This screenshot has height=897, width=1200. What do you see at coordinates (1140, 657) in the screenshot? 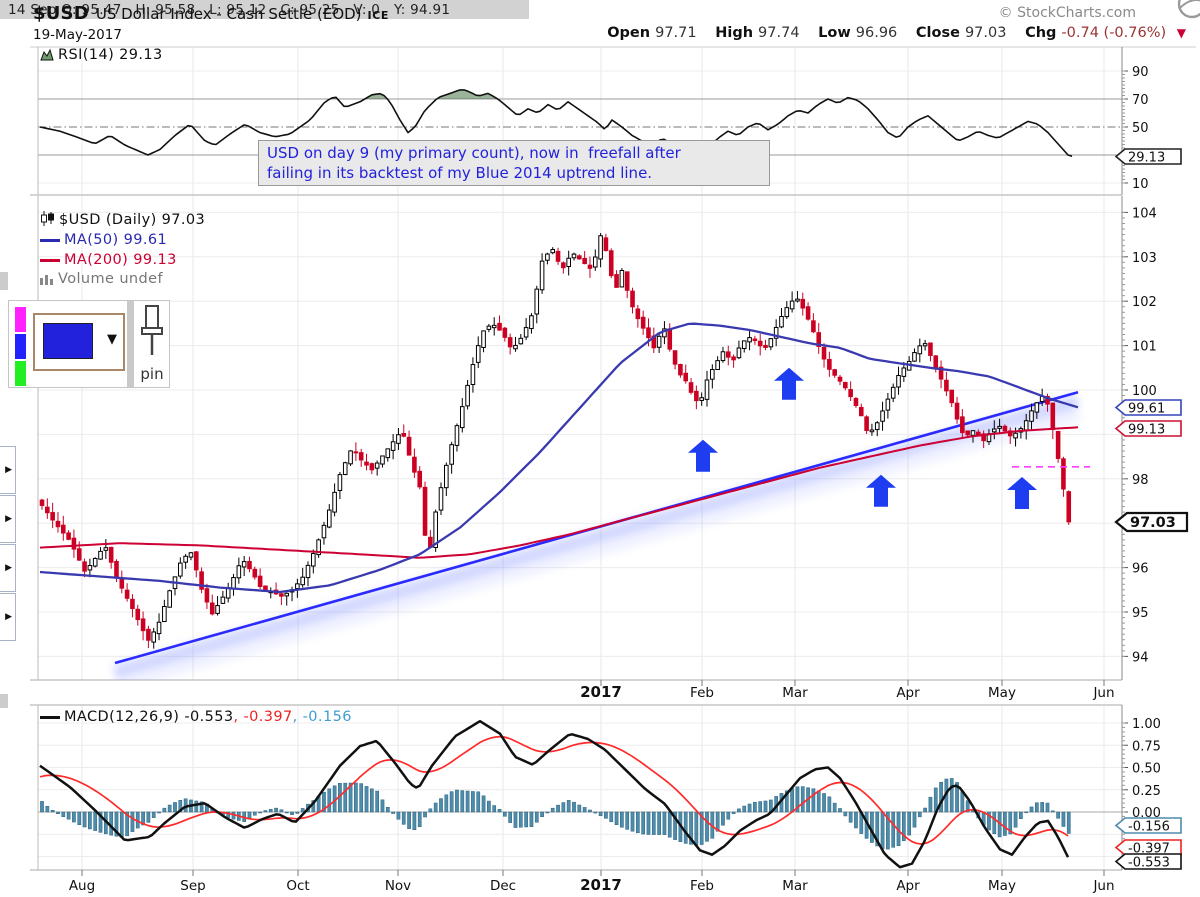
I see `svg-text: 94` at bounding box center [1140, 657].